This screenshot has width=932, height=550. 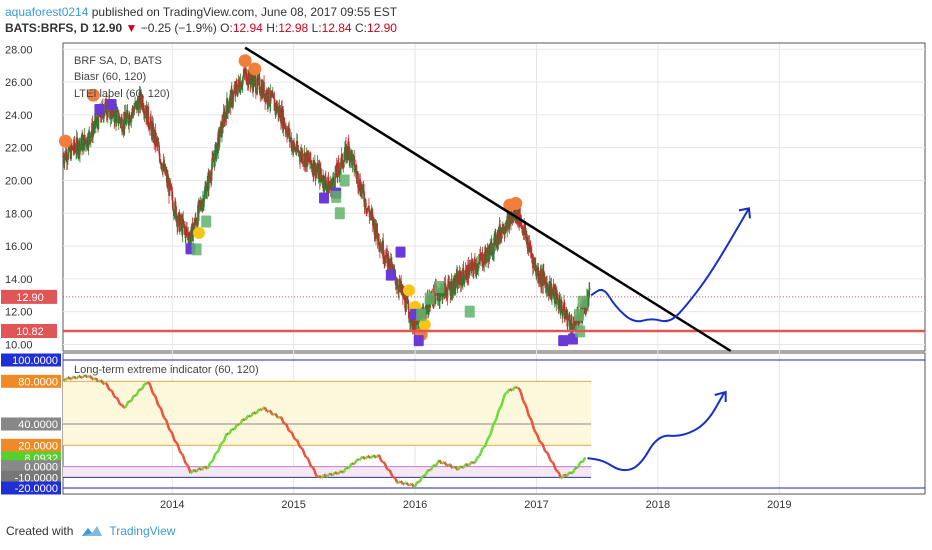 I want to click on y-tick-label: 28.00, so click(x=19, y=50).